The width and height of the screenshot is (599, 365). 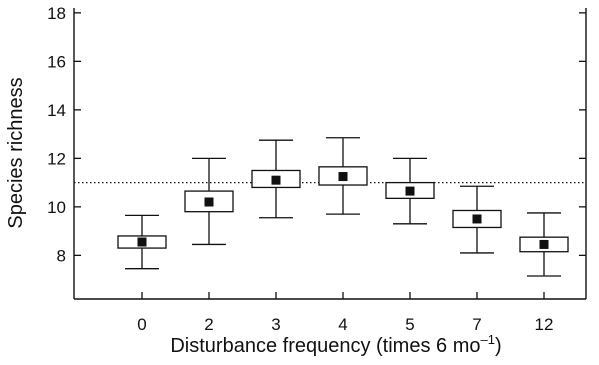 What do you see at coordinates (56, 61) in the screenshot?
I see `y-tick-label: 16` at bounding box center [56, 61].